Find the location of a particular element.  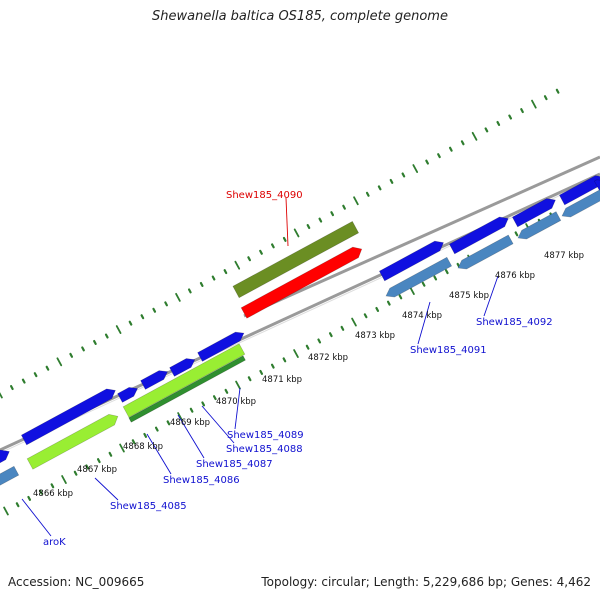

gene-label: Shew185_4086 is located at coordinates (201, 480).